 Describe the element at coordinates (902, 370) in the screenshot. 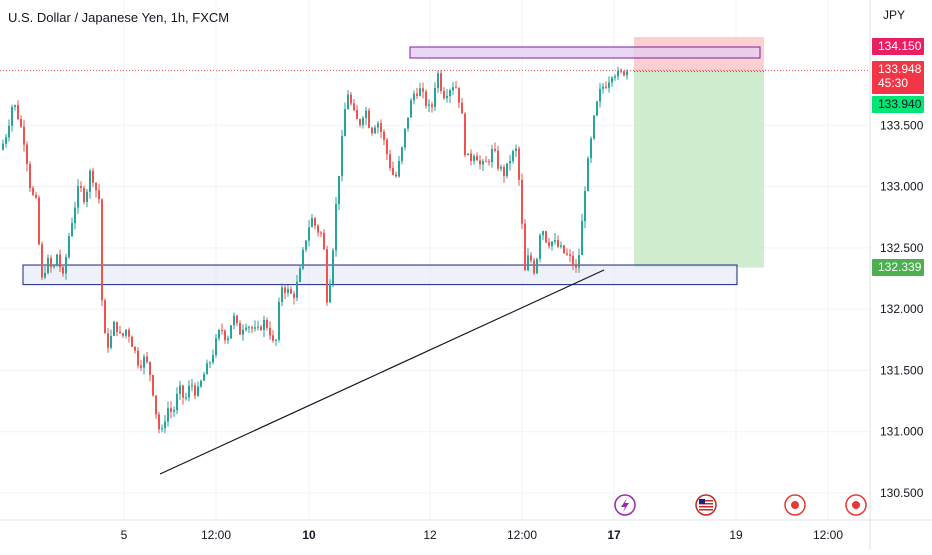

I see `price-tick-label: 131.500` at that location.